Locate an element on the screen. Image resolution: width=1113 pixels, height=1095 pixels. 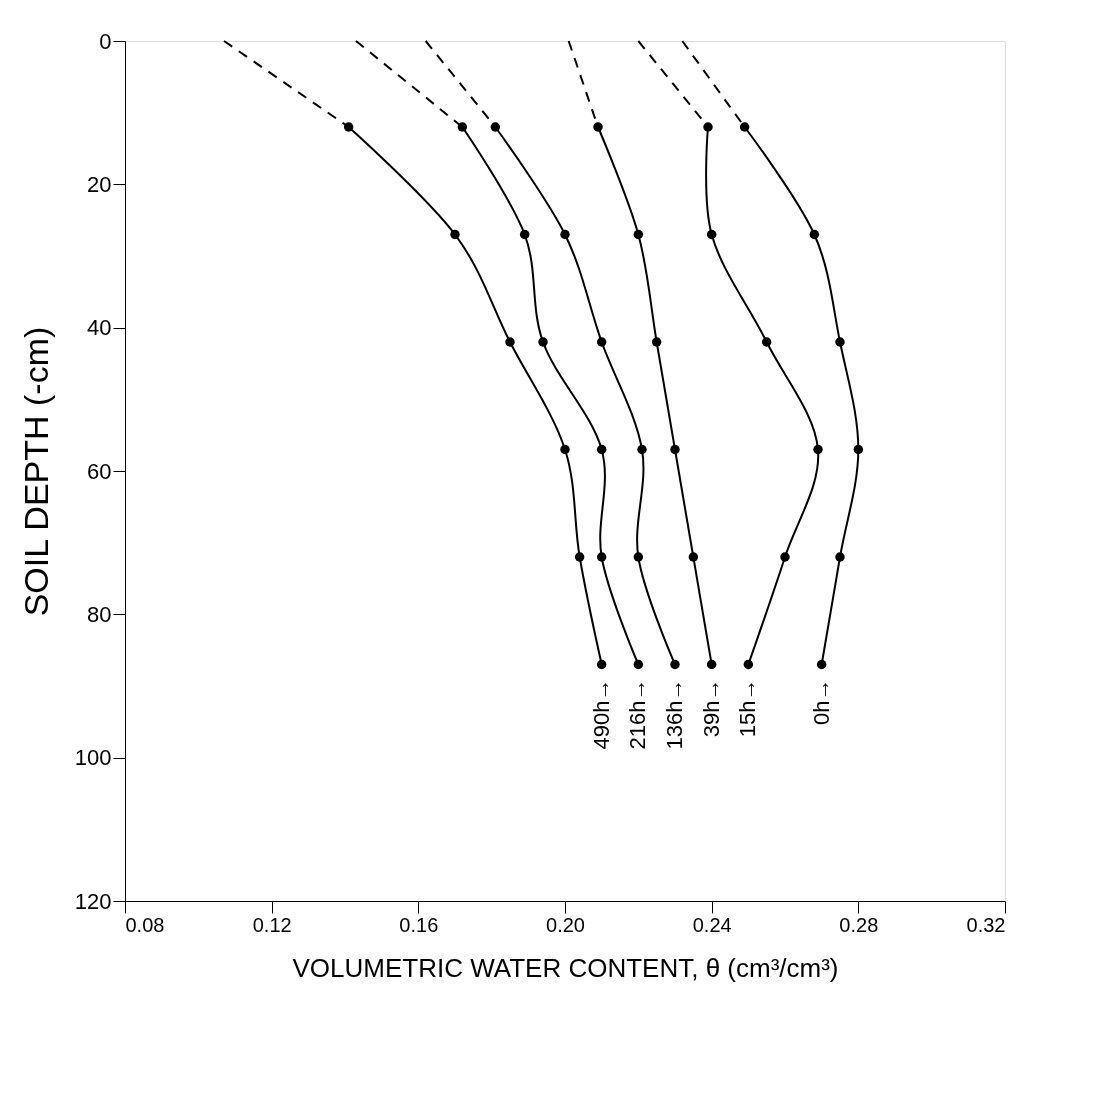
x-tick-label: 0.20 is located at coordinates (565, 924).